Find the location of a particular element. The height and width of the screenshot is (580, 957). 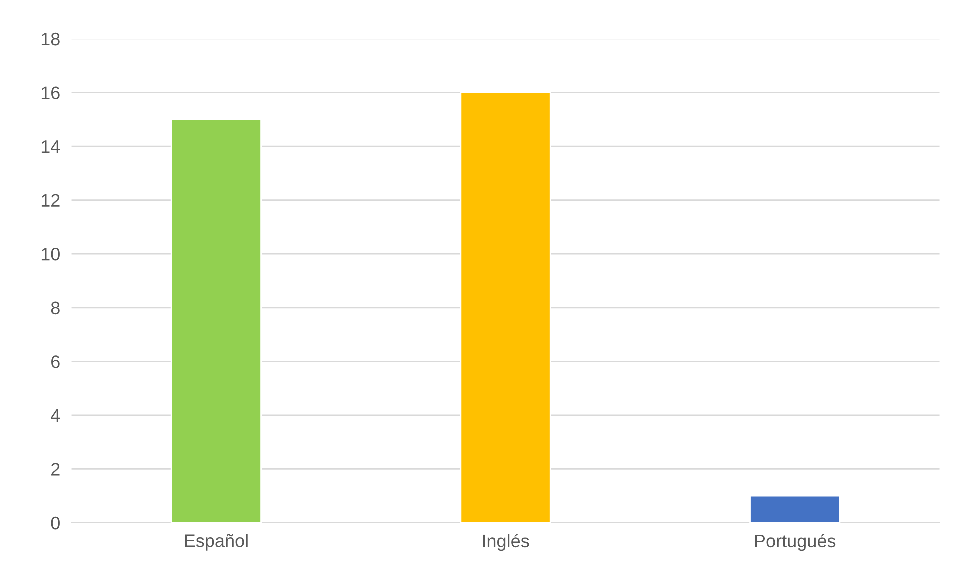

y-tick-label: 6 is located at coordinates (56, 362).